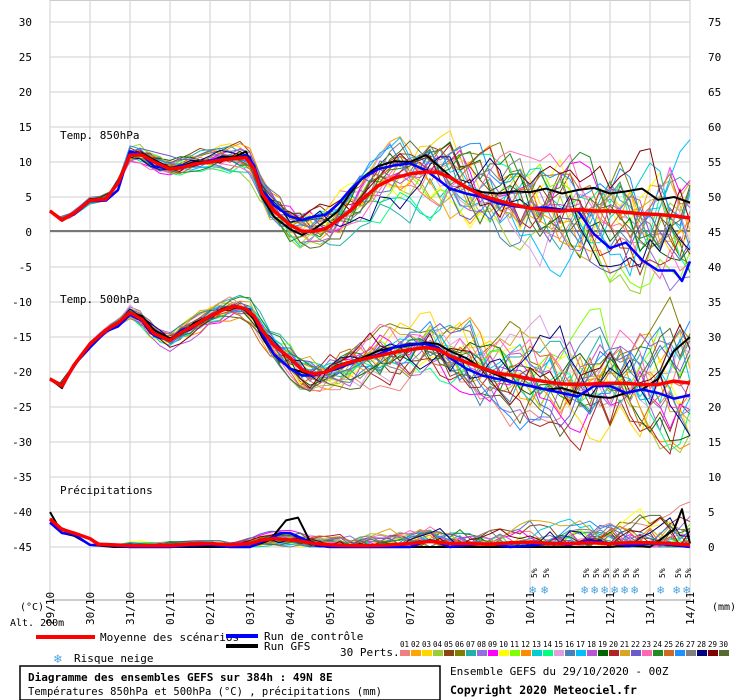 The width and height of the screenshot is (740, 700). I want to click on y-tick-left: -25, so click(22, 407).